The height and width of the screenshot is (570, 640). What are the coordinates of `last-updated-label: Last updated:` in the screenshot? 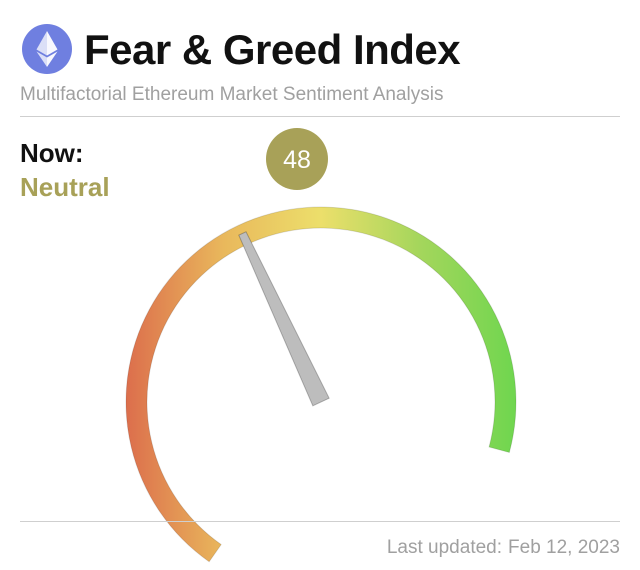 It's located at (444, 547).